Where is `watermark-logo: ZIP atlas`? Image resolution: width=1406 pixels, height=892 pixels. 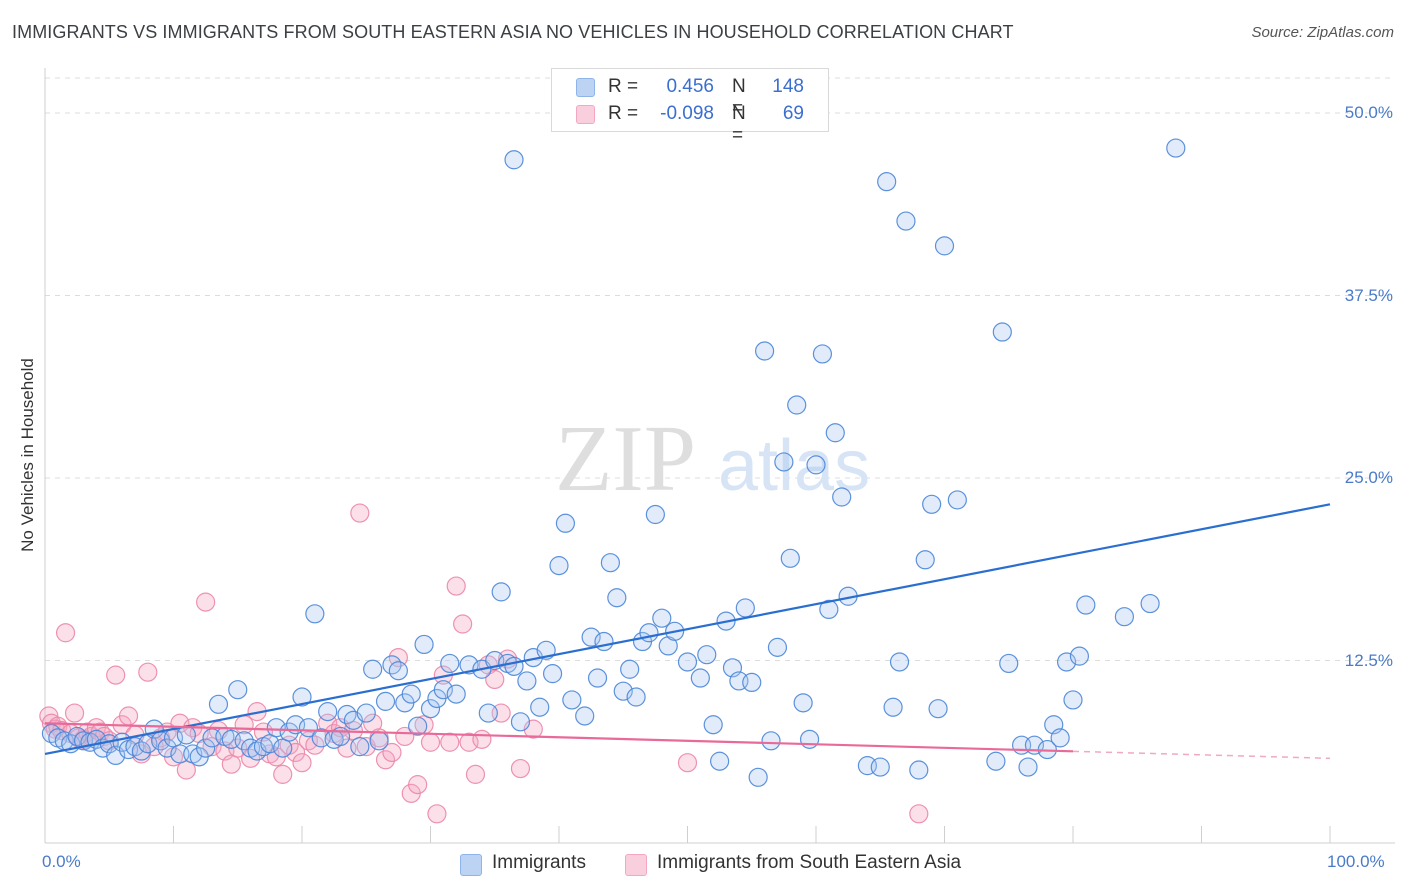
watermark-logo: ZIP atlas is located at coordinates (712, 459).